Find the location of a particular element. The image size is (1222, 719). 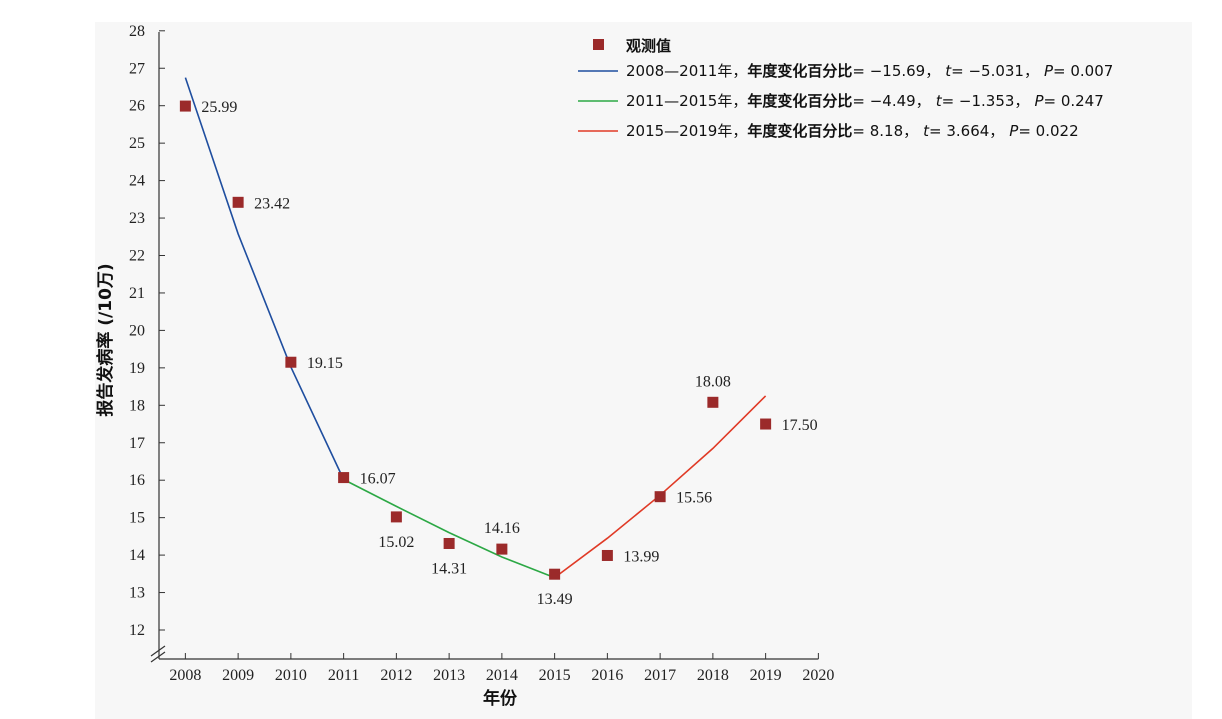

y-tick-label: 23 is located at coordinates (137, 218).